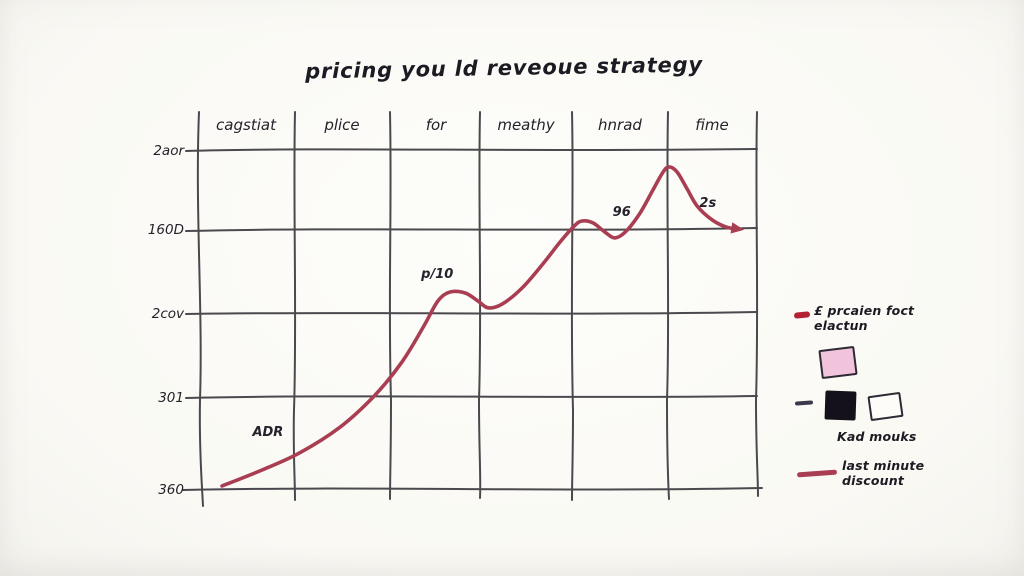 The width and height of the screenshot is (1024, 576). What do you see at coordinates (885, 406) in the screenshot?
I see `white-square-swatch` at bounding box center [885, 406].